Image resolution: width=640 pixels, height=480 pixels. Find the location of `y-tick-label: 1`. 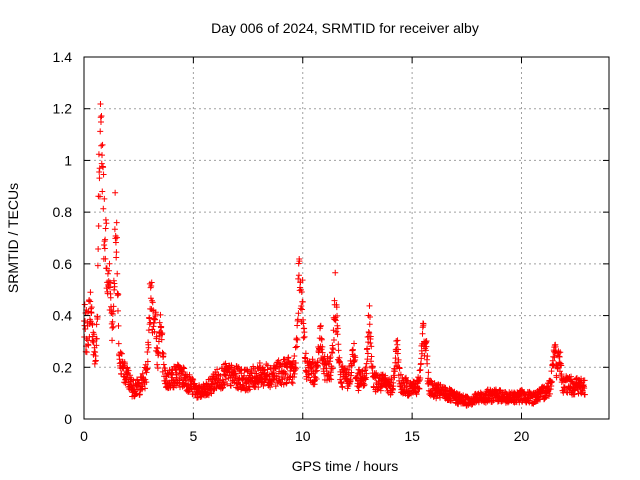

y-tick-label: 1 is located at coordinates (68, 160).